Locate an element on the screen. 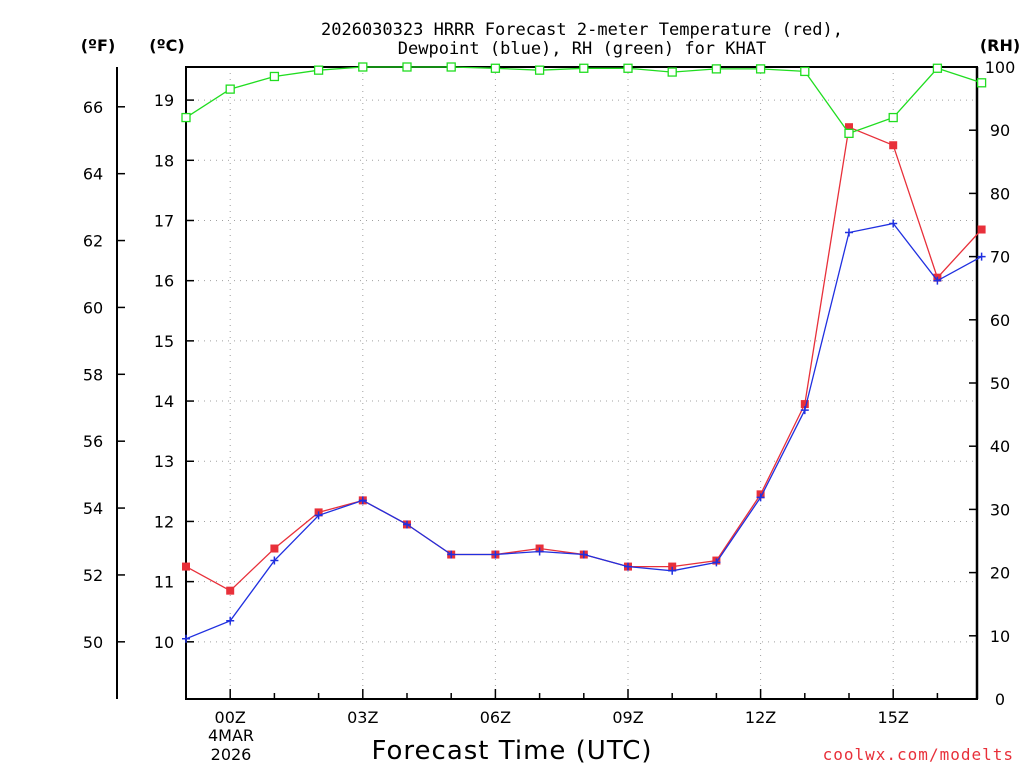 The image size is (1024, 768). date-label-year: 2026 is located at coordinates (231, 754).